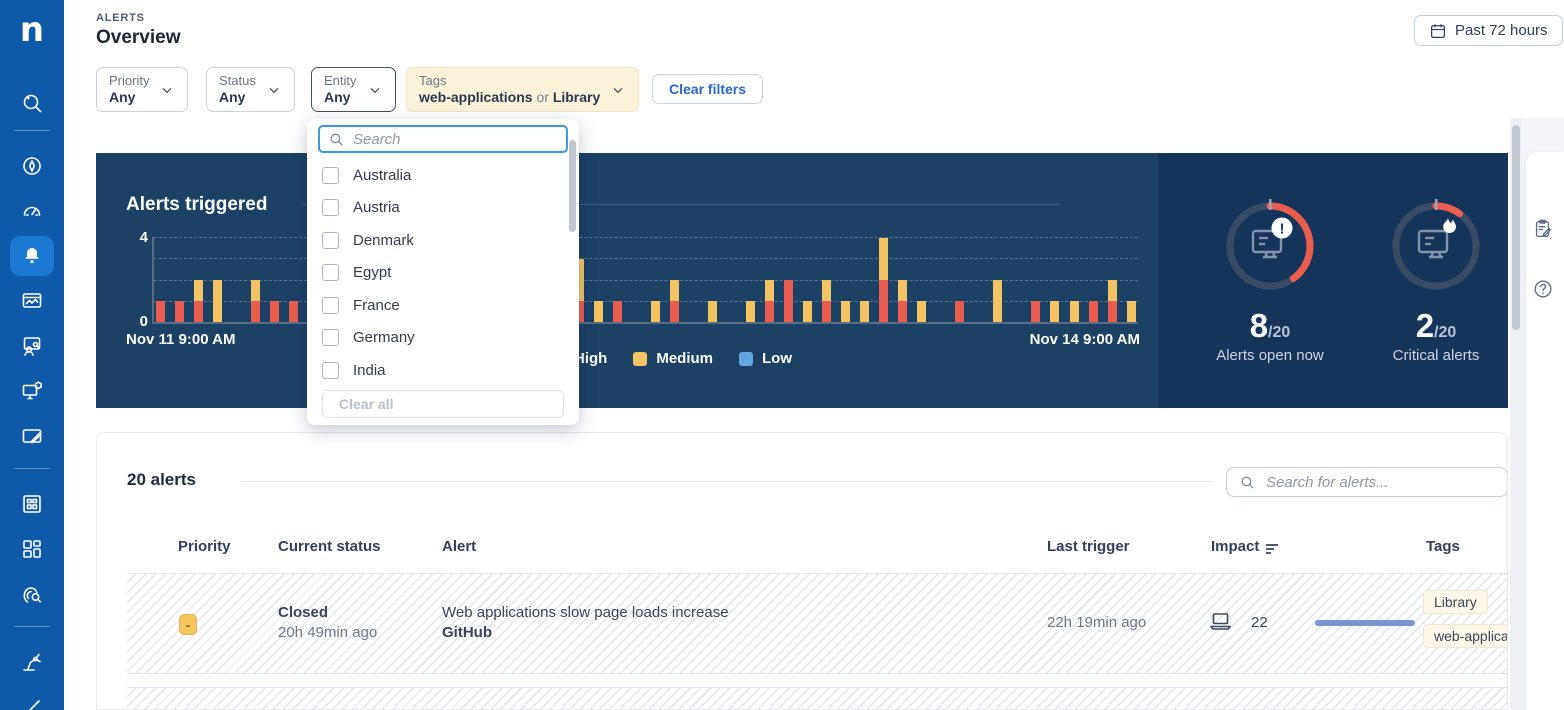  I want to click on filter-tags: Tags web-applications or Library, so click(523, 89).